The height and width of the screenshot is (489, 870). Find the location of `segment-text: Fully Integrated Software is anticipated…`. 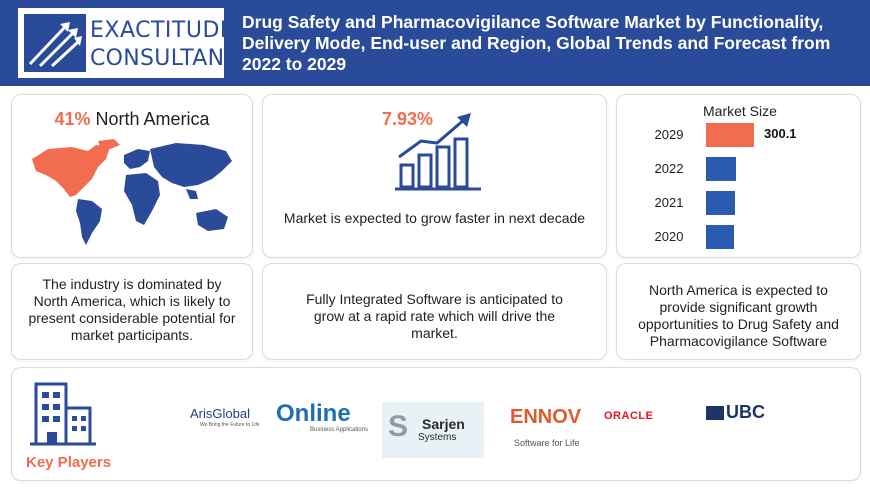

segment-text: Fully Integrated Software is anticipated… is located at coordinates (434, 316).